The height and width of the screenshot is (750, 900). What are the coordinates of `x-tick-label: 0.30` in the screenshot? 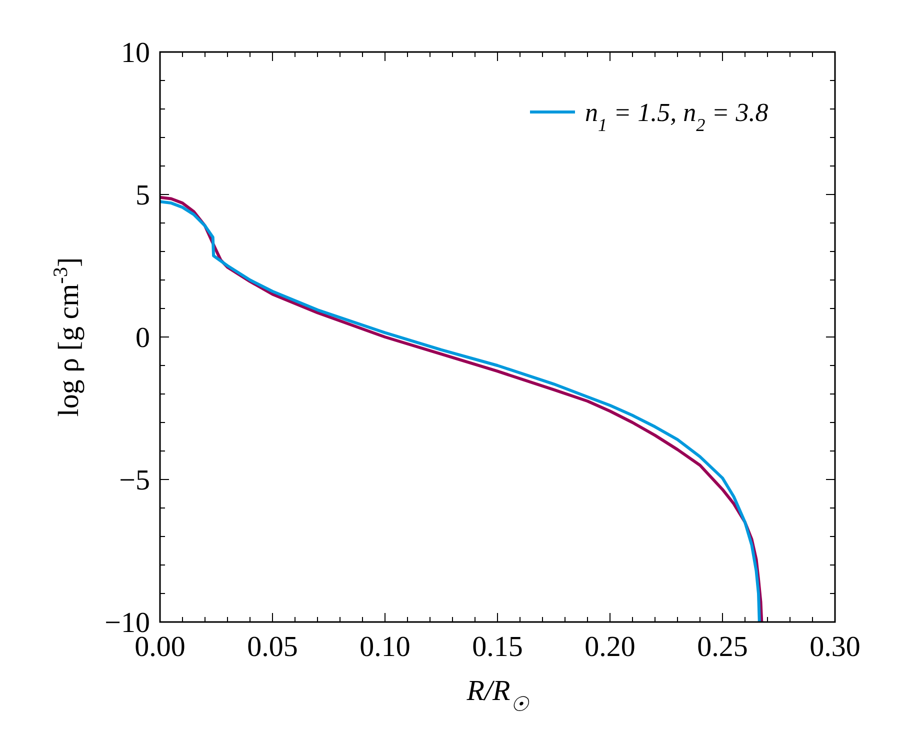 It's located at (835, 647).